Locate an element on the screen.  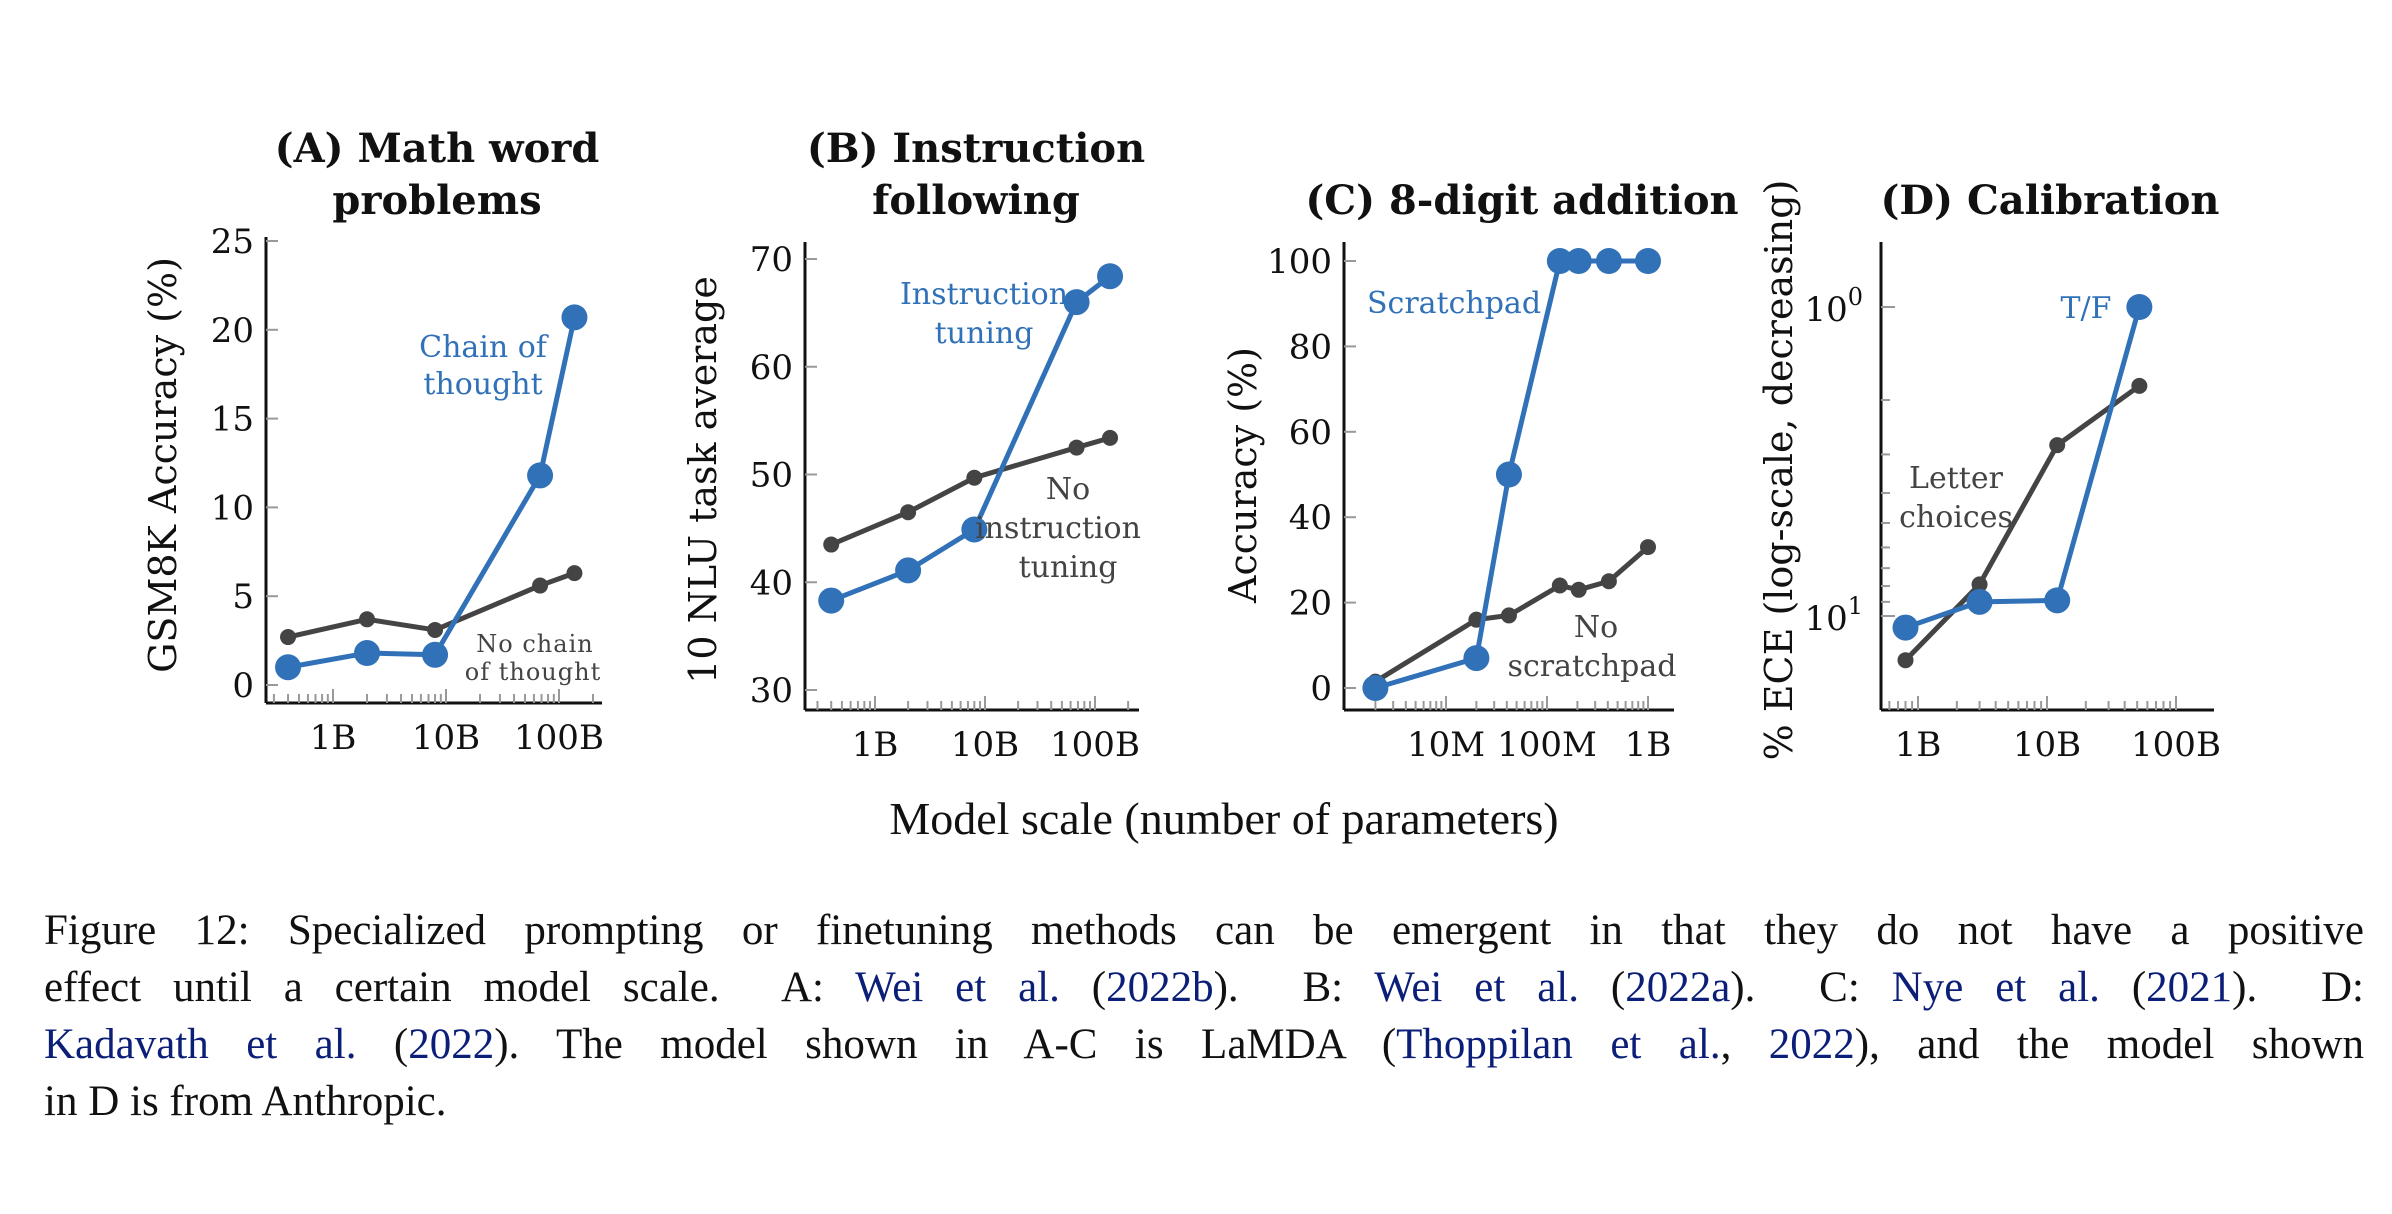
panel-b-annotation-instruction-tuning-line2: tuning is located at coordinates (984, 333).